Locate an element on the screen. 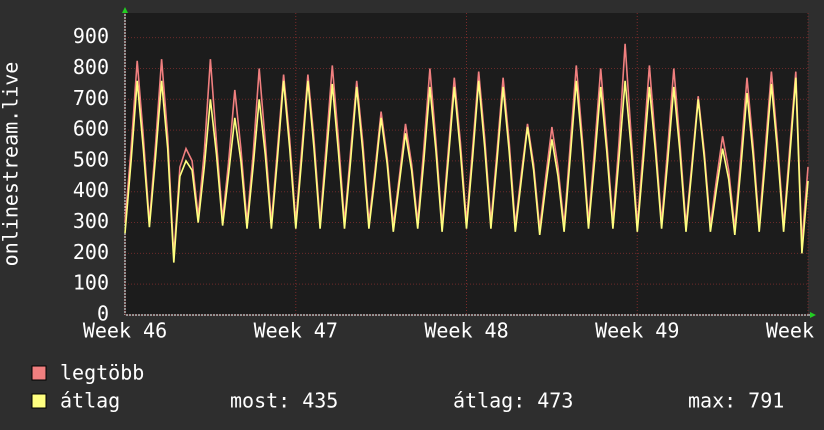 Image resolution: width=824 pixels, height=430 pixels. y-tick-label: 500 is located at coordinates (91, 159).